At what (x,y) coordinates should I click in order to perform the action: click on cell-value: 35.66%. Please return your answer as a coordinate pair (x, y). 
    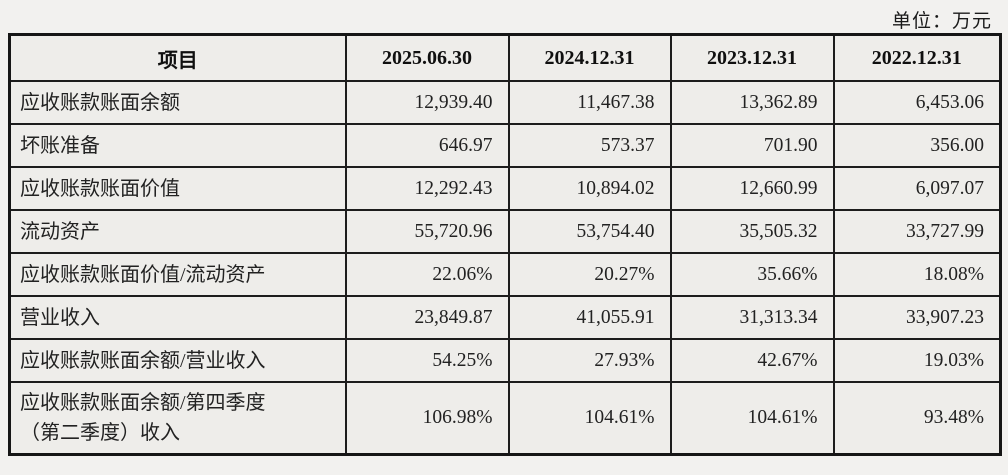
    Looking at the image, I should click on (752, 274).